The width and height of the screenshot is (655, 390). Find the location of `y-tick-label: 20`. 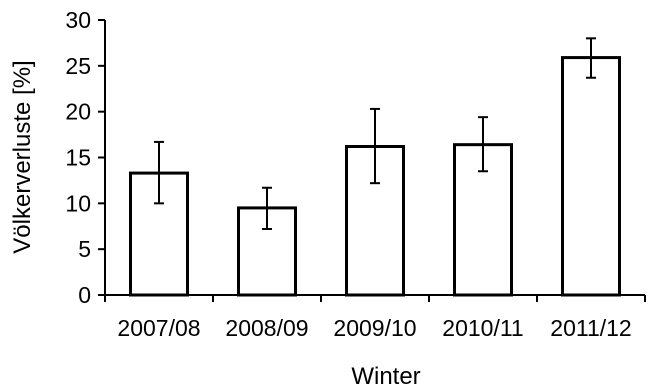

y-tick-label: 20 is located at coordinates (78, 112).